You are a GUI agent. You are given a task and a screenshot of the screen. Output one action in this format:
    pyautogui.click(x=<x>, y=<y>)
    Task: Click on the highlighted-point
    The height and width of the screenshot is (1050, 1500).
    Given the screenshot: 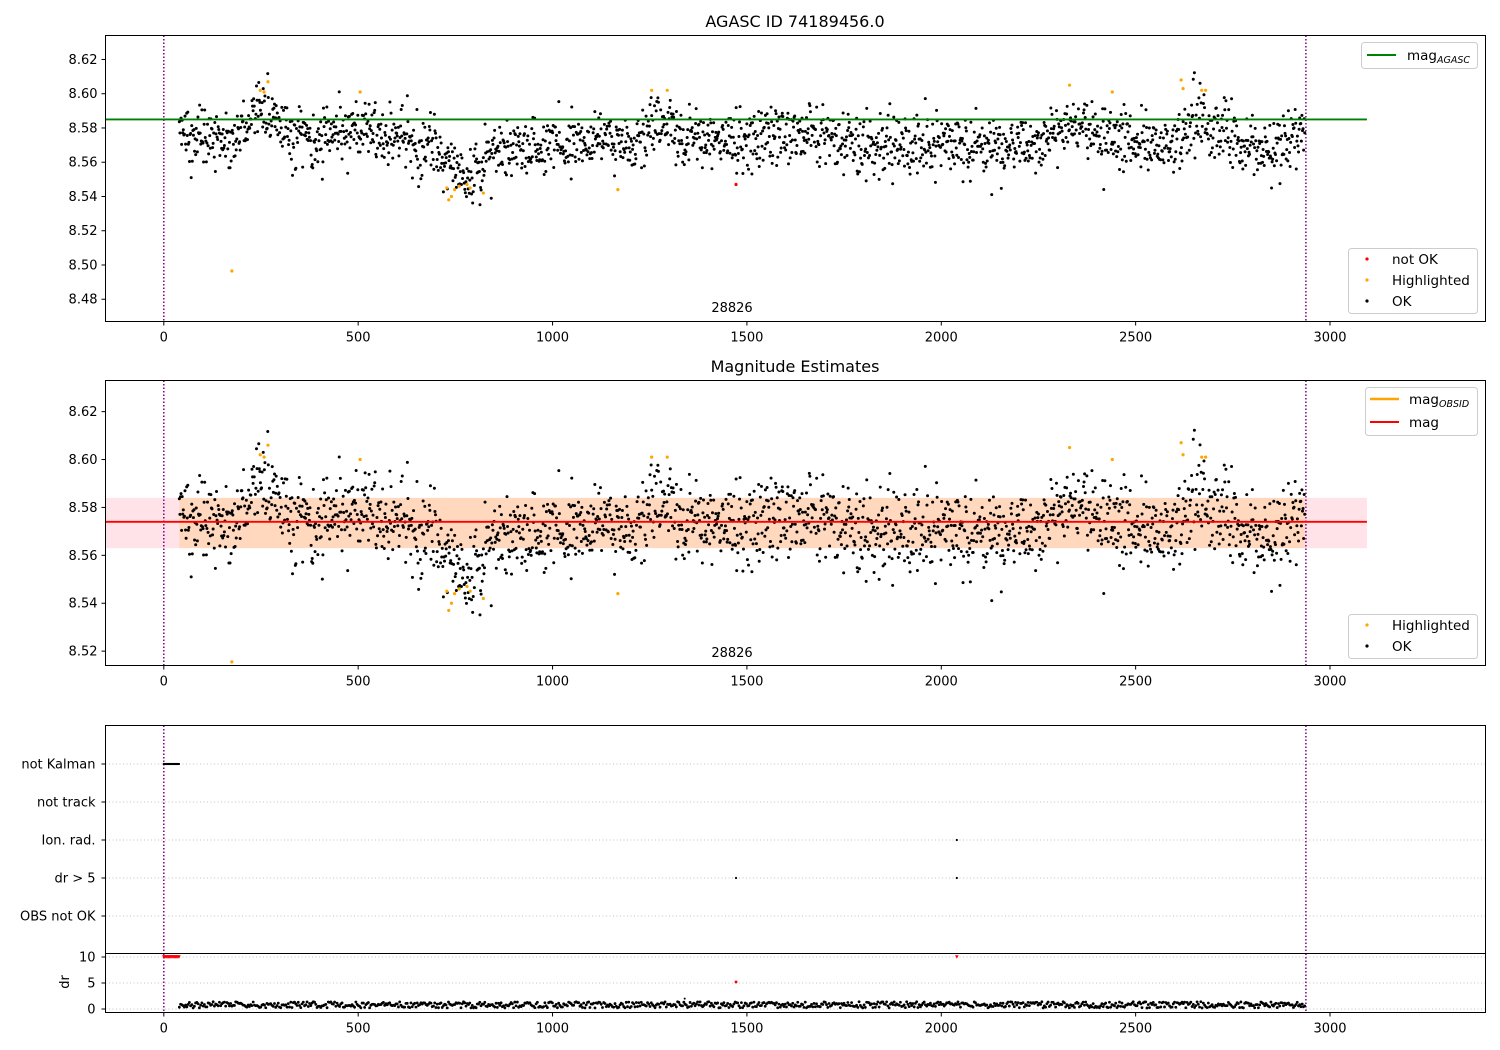 What is the action you would take?
    pyautogui.click(x=667, y=90)
    